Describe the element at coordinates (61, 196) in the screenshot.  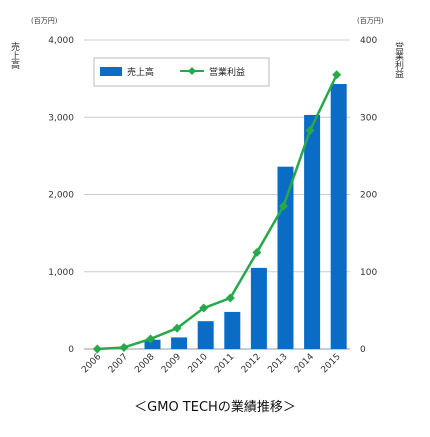
I see `left-tick-label: 2,000` at that location.